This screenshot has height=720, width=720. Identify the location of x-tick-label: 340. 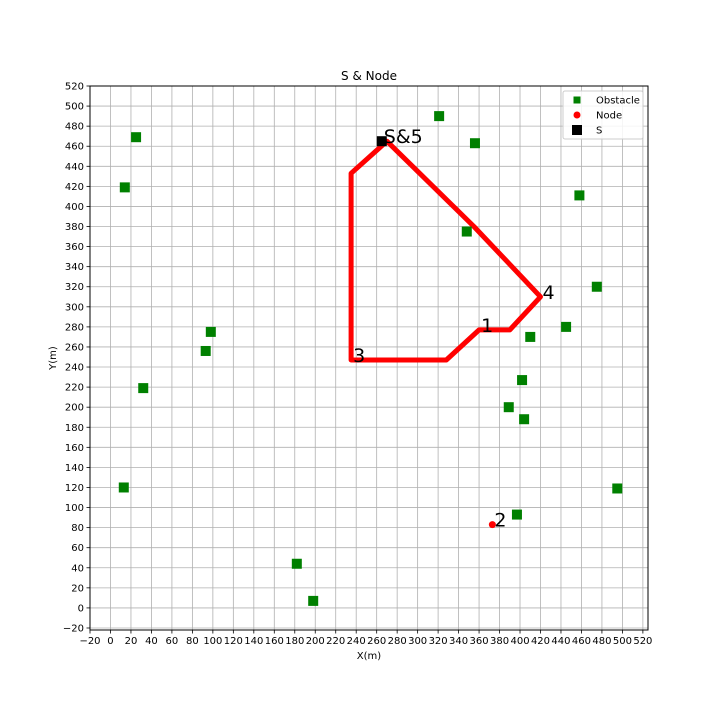
(458, 641).